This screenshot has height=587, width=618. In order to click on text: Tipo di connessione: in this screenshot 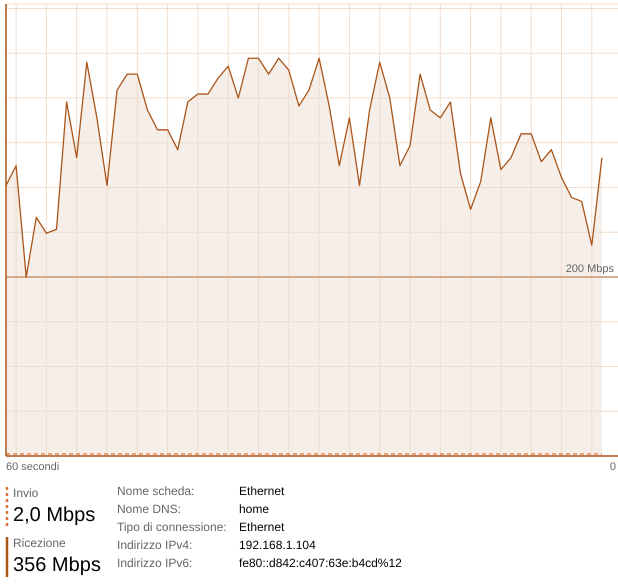, I will do `click(172, 527)`.